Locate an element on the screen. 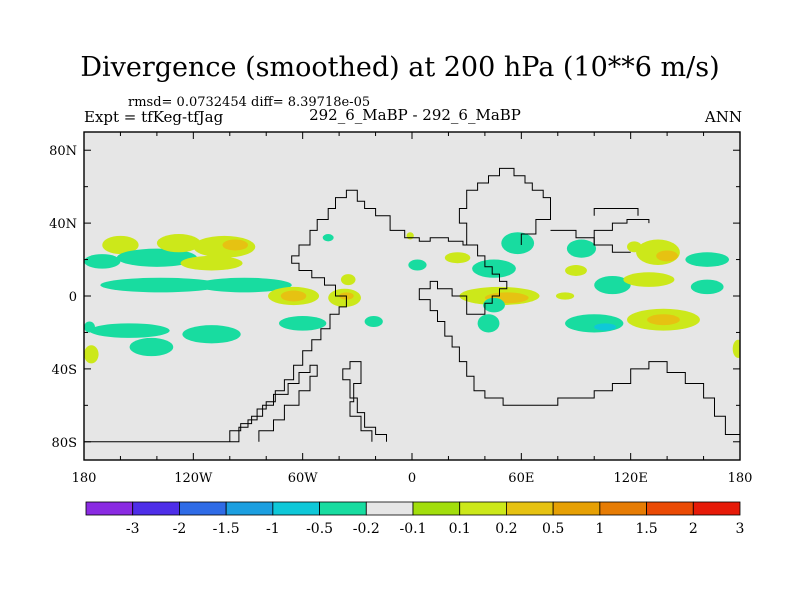  y-tick-label-0: 80N is located at coordinates (63, 151).